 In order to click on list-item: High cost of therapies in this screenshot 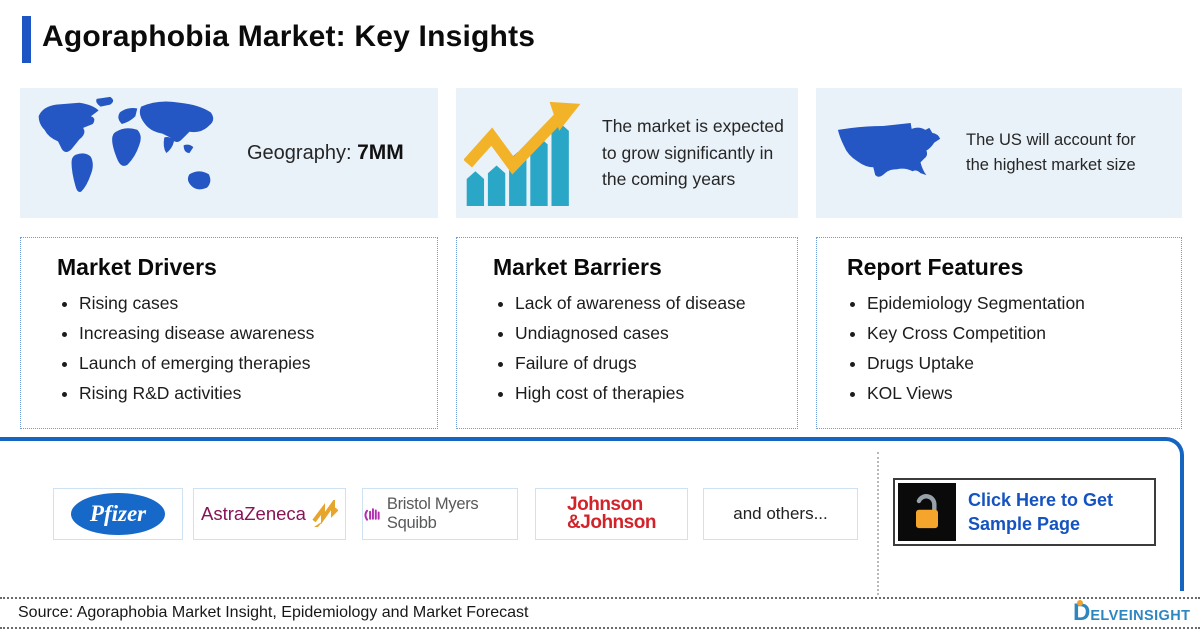, I will do `click(656, 393)`.